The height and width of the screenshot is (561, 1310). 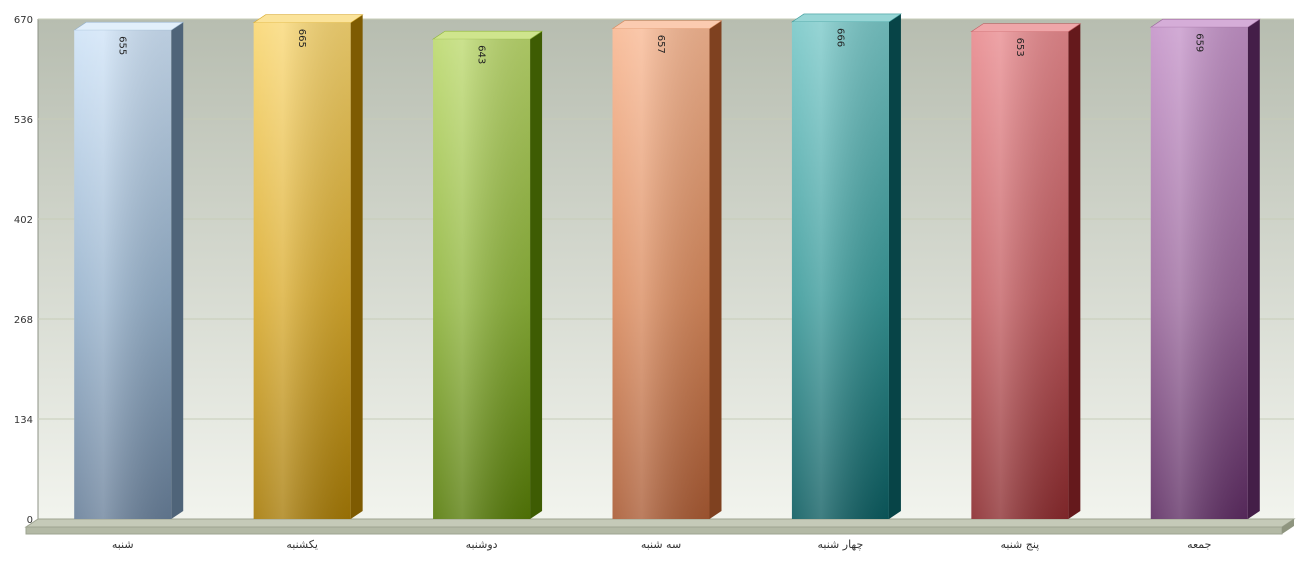 I want to click on floor-front, so click(x=654, y=530).